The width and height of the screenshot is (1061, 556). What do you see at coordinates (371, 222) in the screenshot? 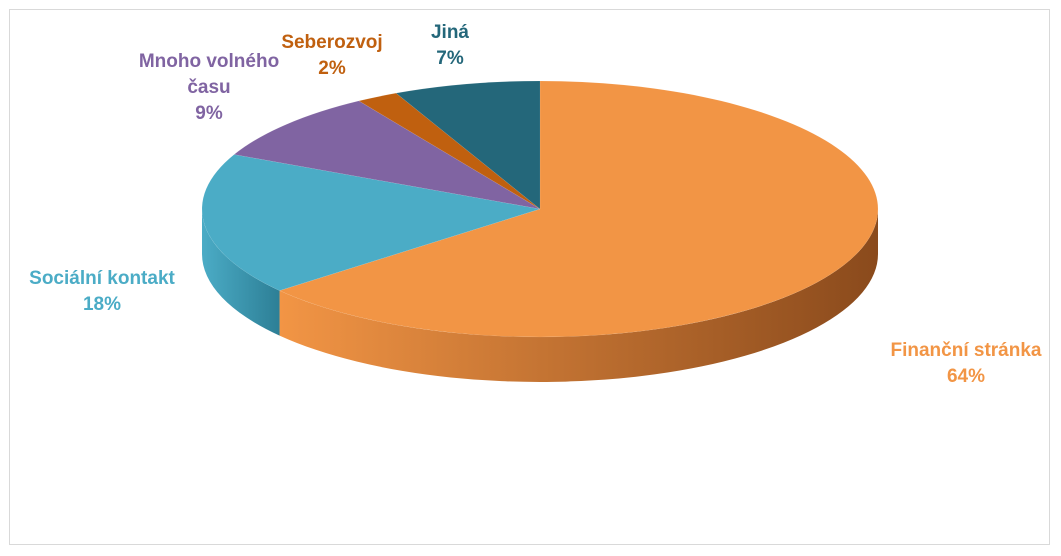
I see `pie-slice-socialni-kontakt` at bounding box center [371, 222].